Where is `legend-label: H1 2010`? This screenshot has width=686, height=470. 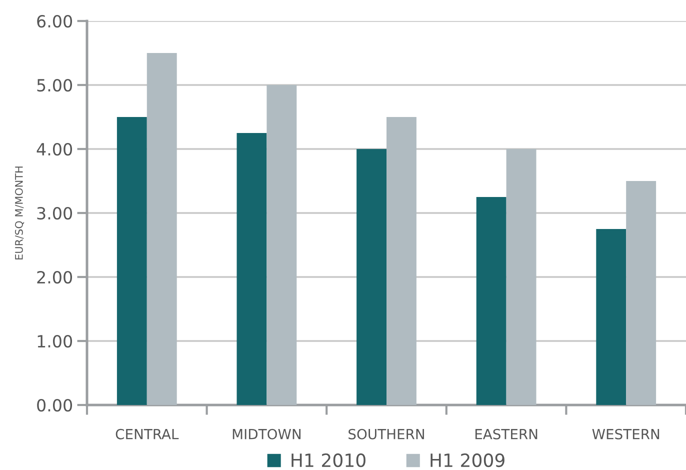 legend-label: H1 2010 is located at coordinates (329, 460).